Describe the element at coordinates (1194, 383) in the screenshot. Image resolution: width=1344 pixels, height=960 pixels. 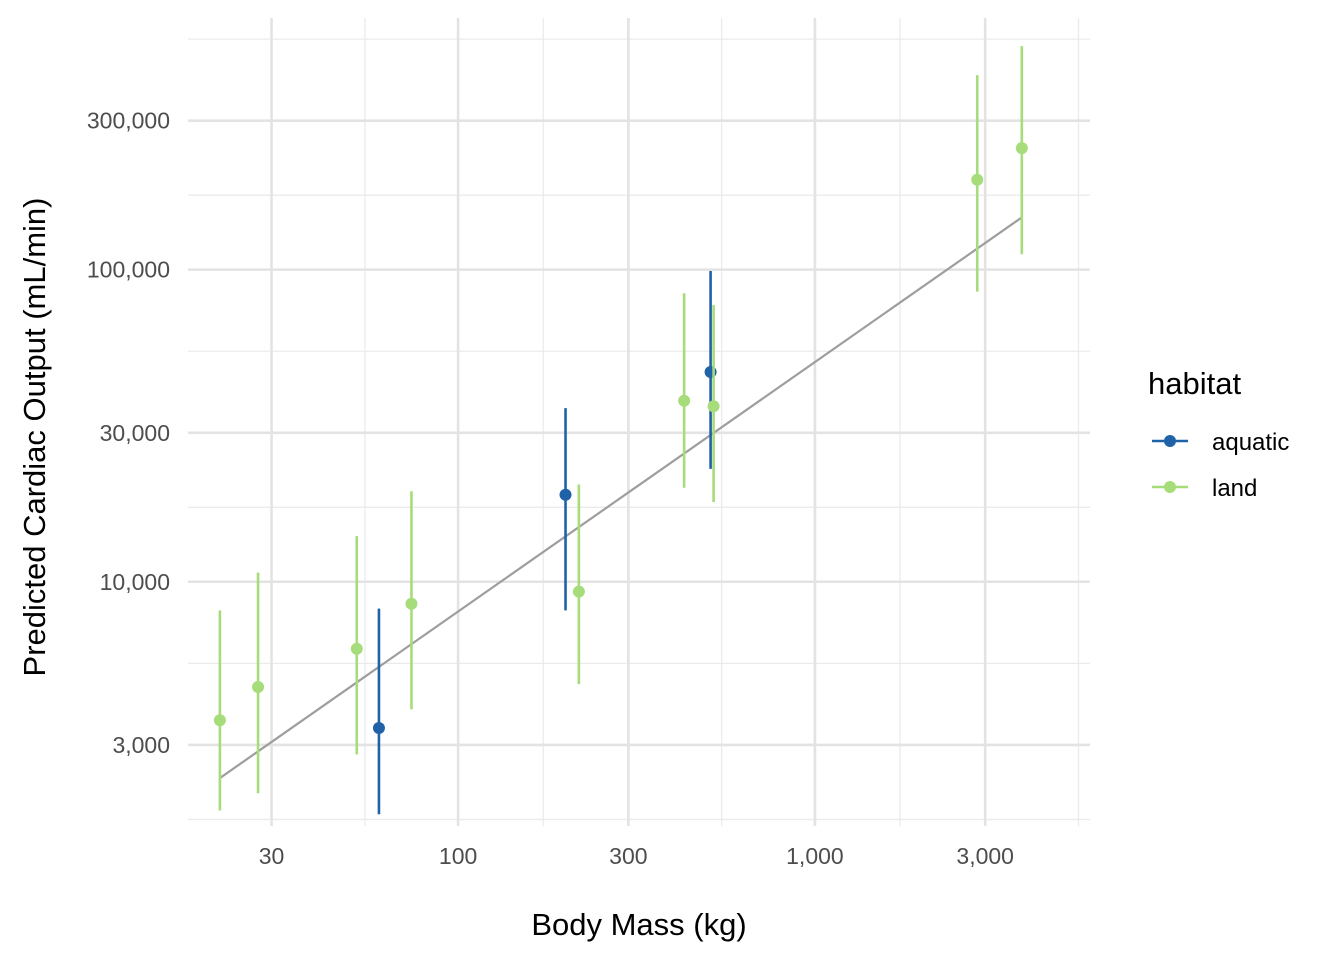
I see `legend-title: habitat` at that location.